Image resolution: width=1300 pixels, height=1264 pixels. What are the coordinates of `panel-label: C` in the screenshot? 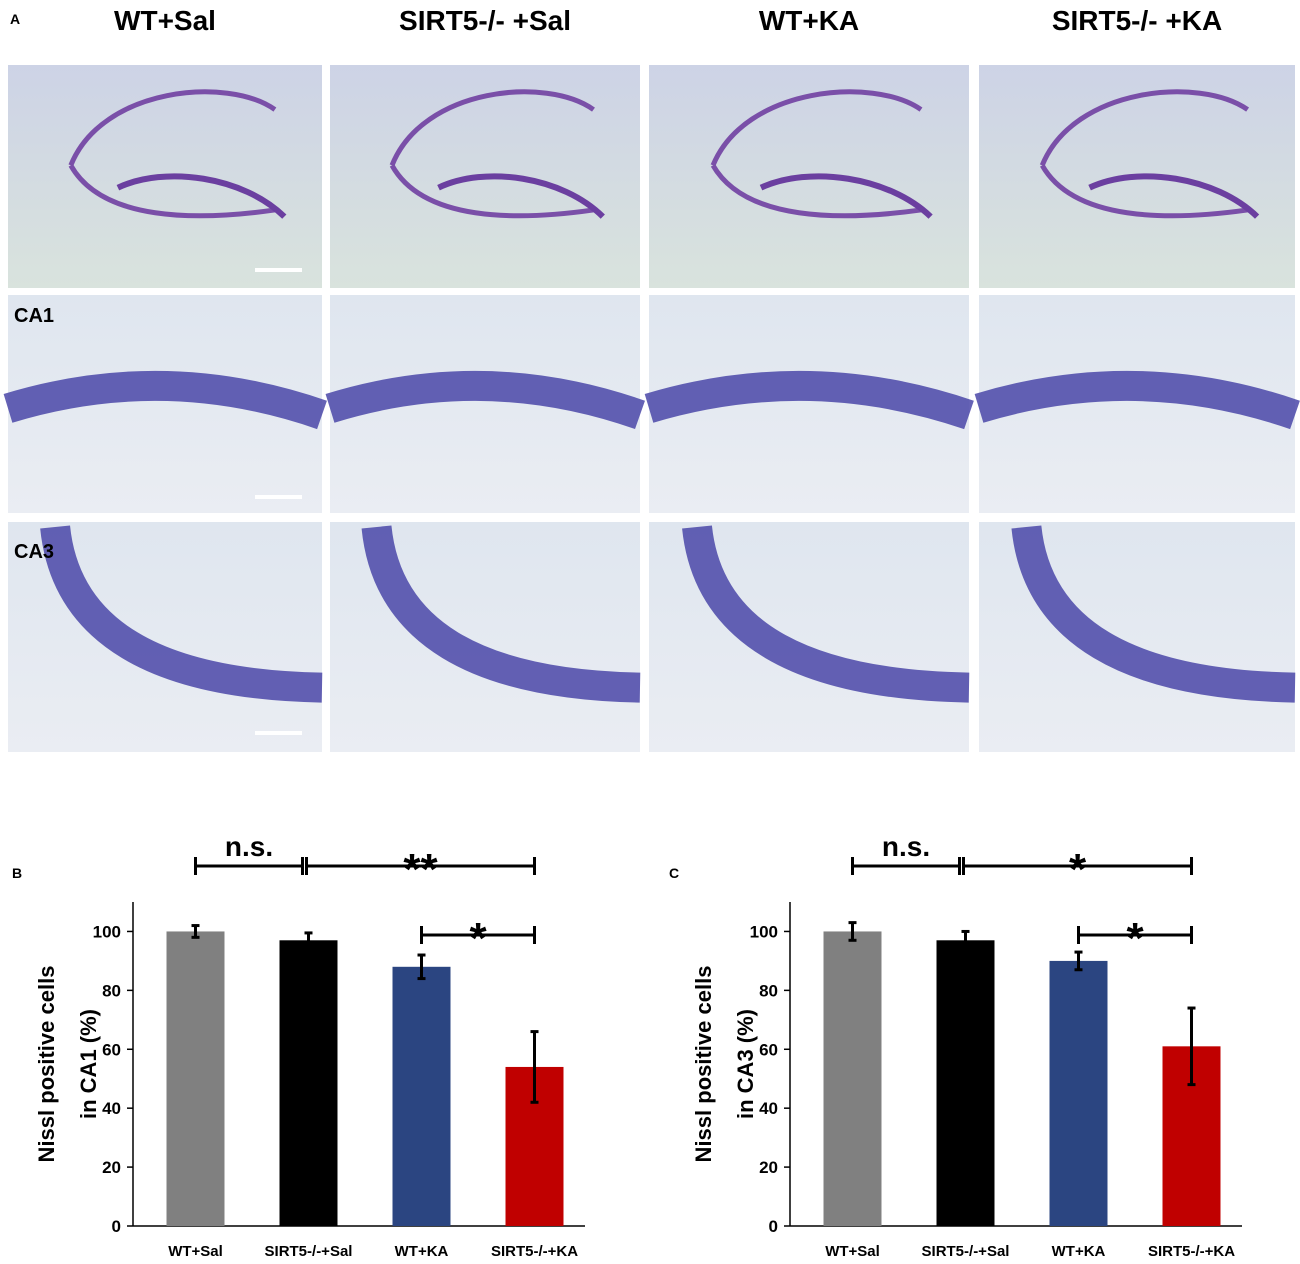 It's located at (674, 873).